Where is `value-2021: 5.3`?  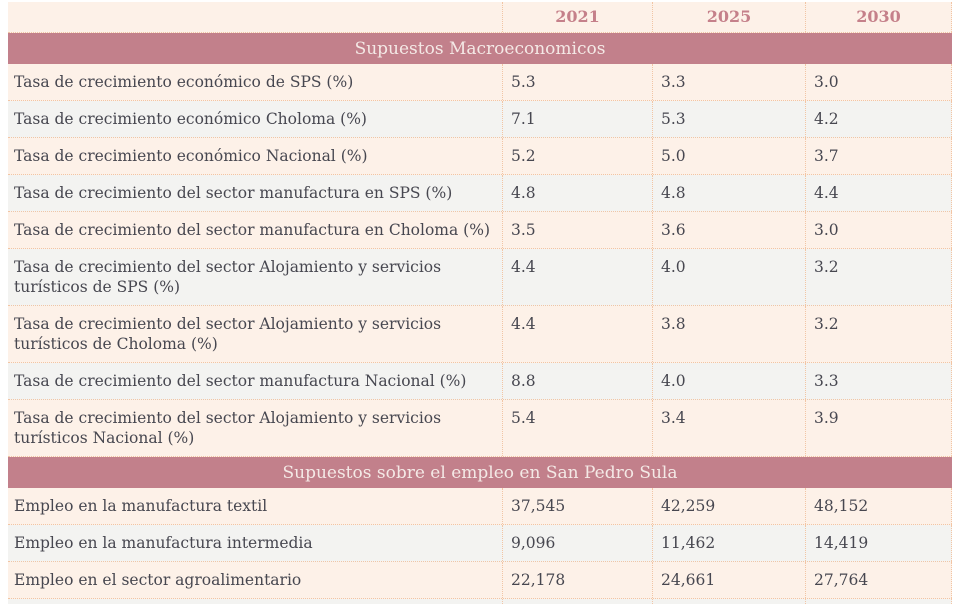
value-2021: 5.3 is located at coordinates (577, 82).